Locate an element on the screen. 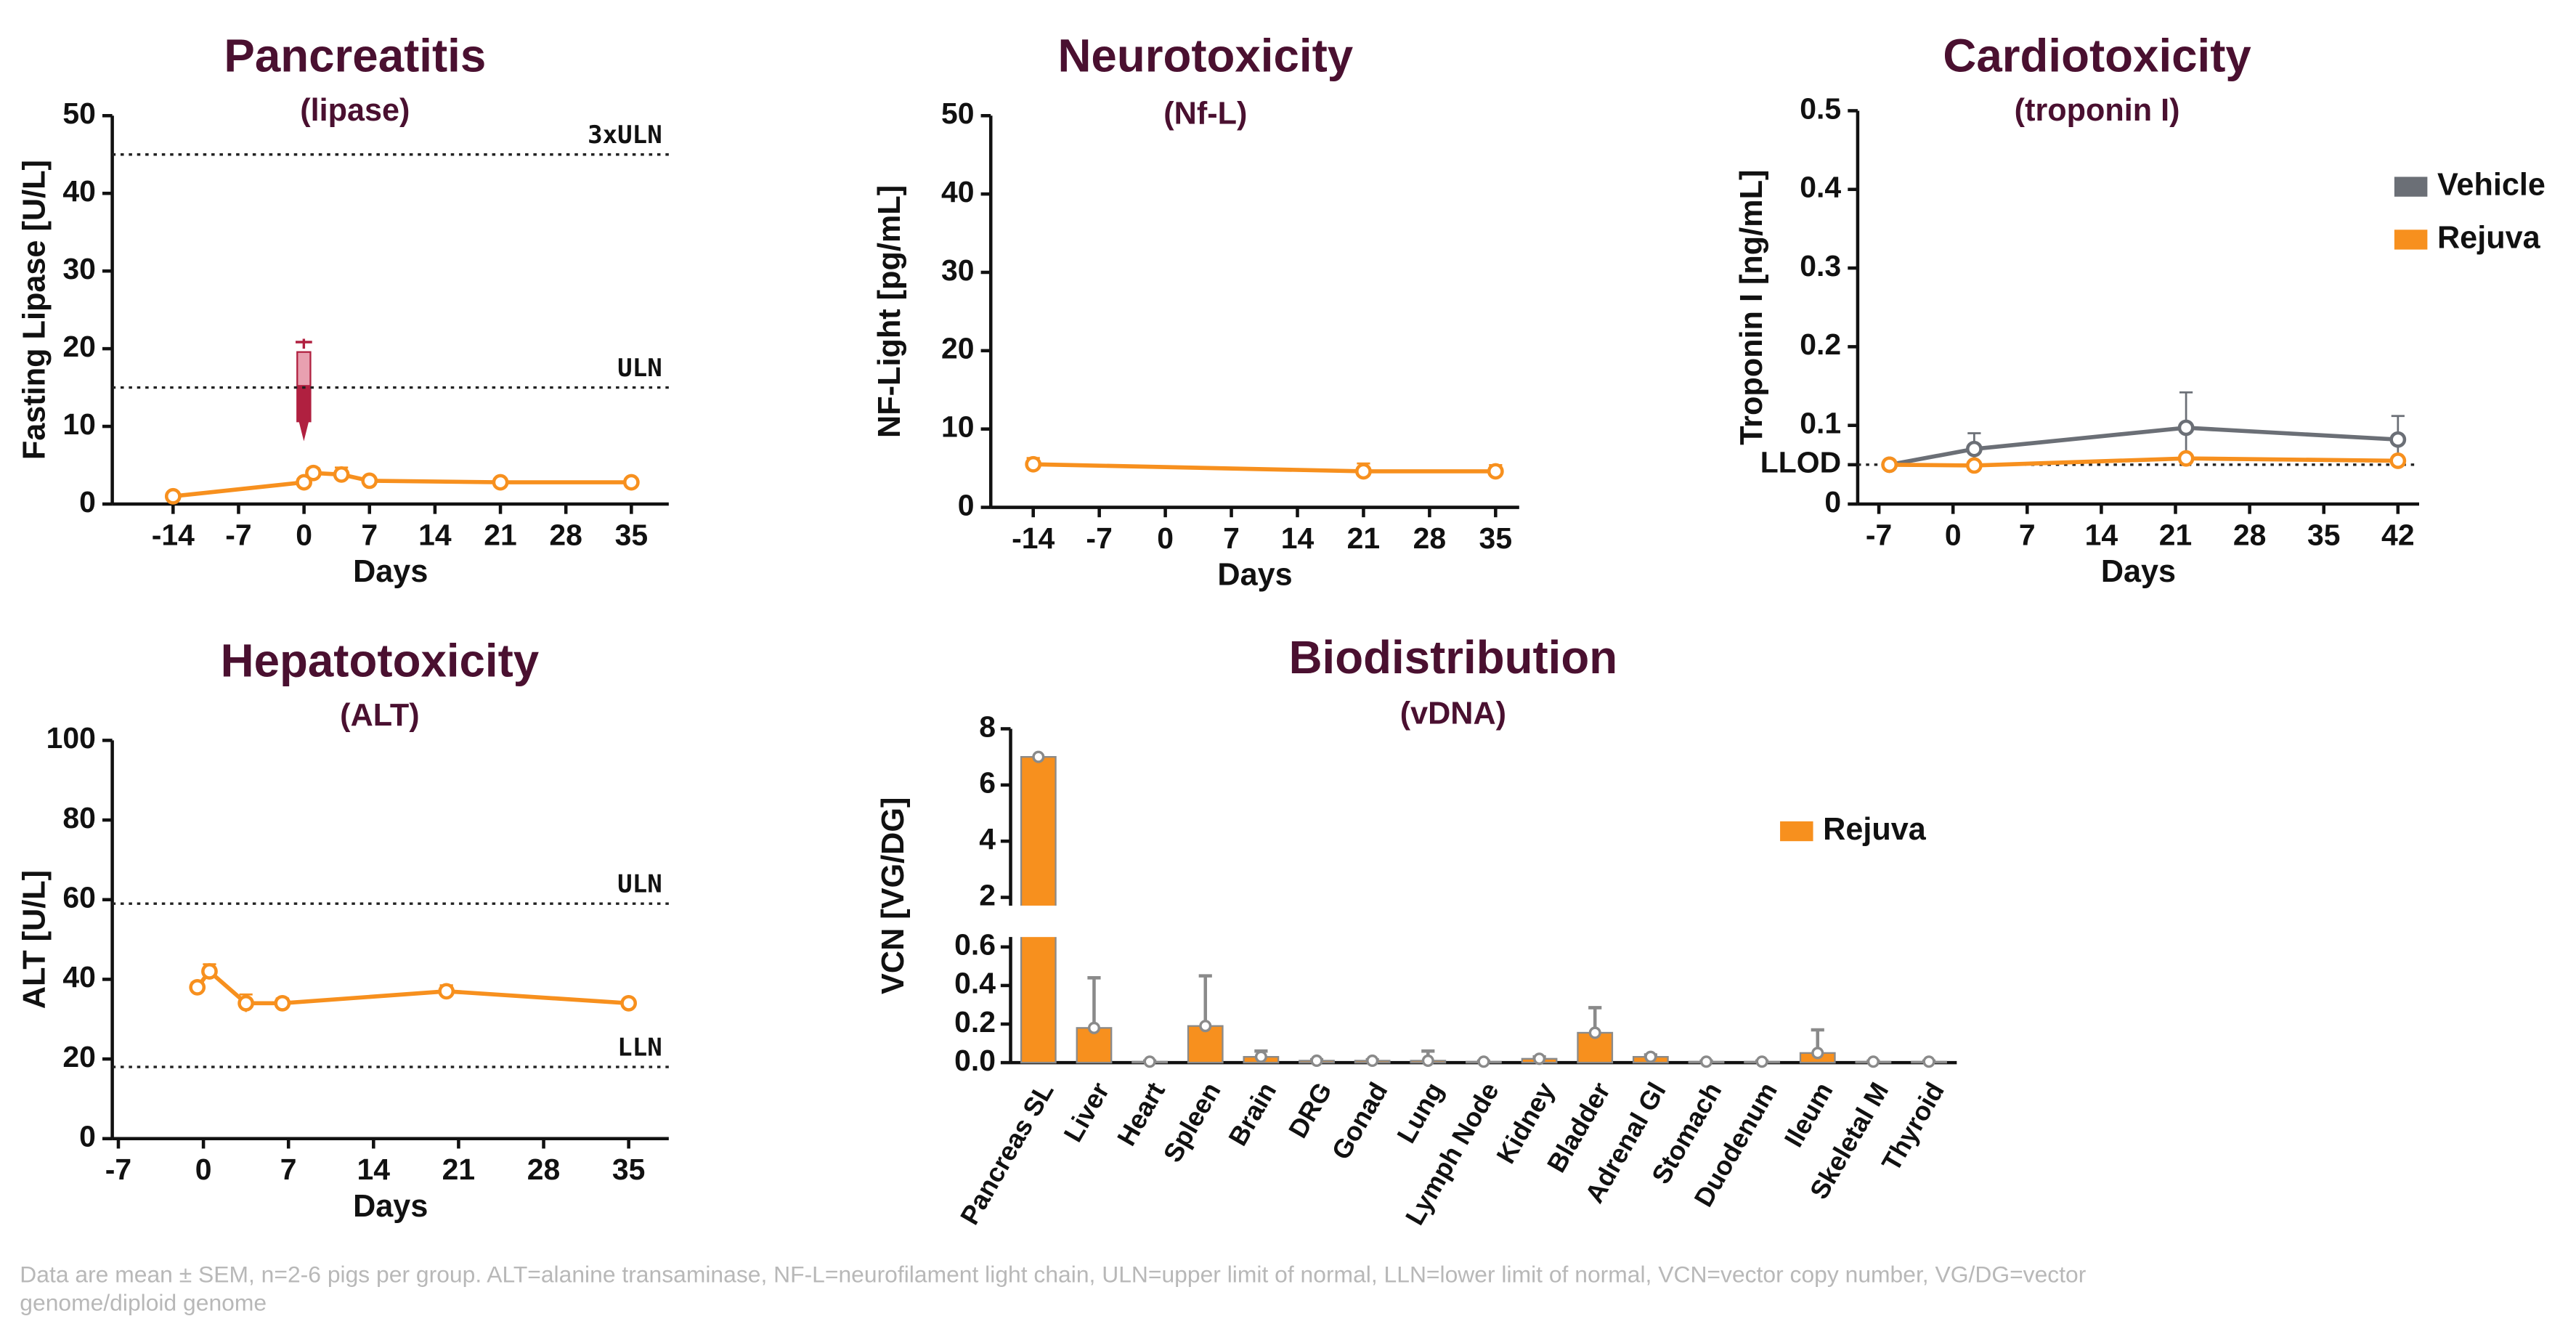 This screenshot has height=1332, width=2576. y-tick-label: 0.0 is located at coordinates (975, 1060).